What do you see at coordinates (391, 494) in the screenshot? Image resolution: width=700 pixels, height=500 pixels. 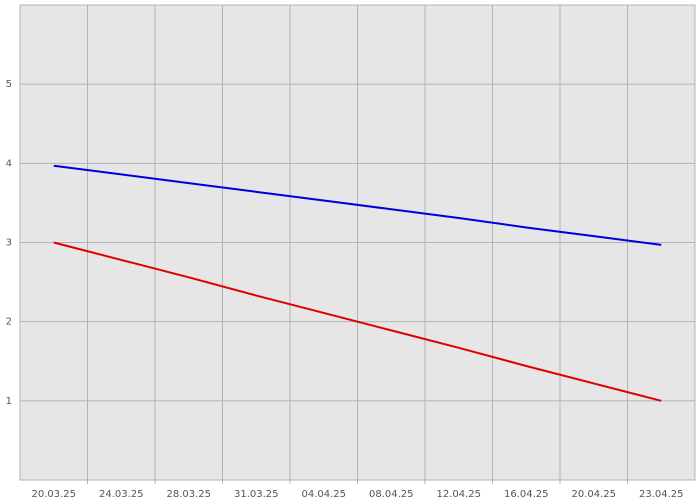 I see `x-tick-label: 08.04.25` at bounding box center [391, 494].